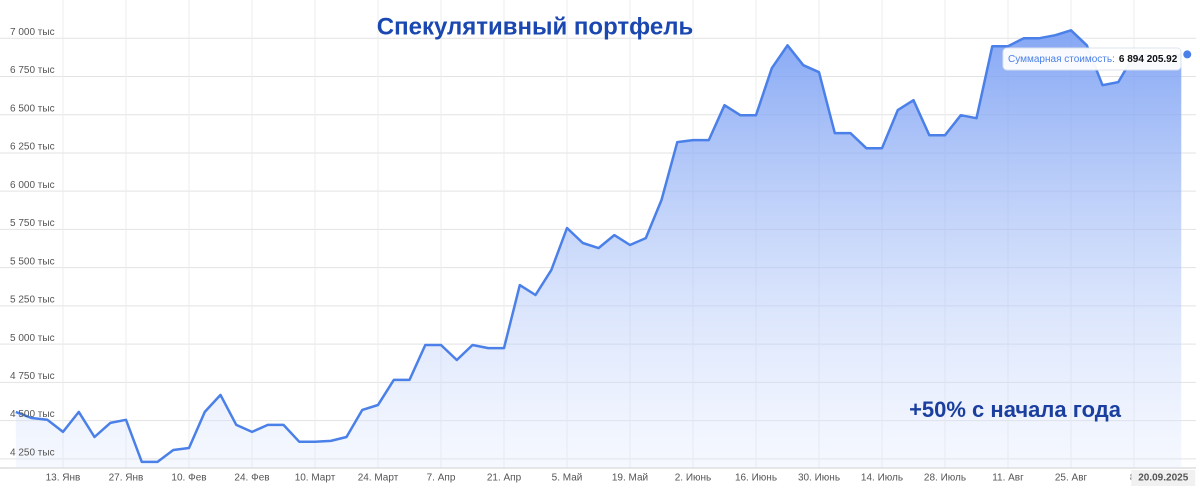 Image resolution: width=1200 pixels, height=494 pixels. Describe the element at coordinates (32, 185) in the screenshot. I see `y-tick-label: 6 000 тыс` at that location.